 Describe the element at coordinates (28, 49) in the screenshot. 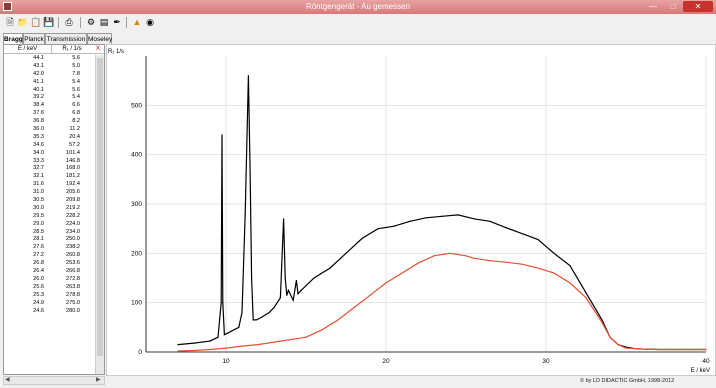

I see `column-header-energy: E / keV` at that location.